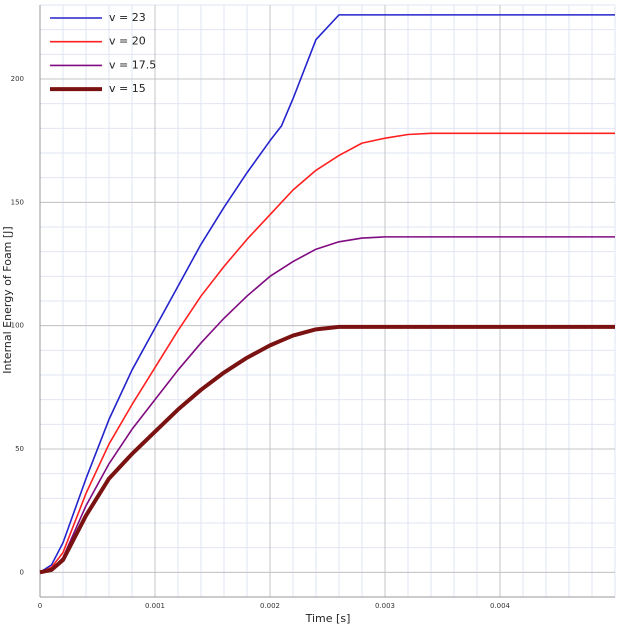 This screenshot has width=624, height=627. I want to click on y-tick-label: 0, so click(22, 572).